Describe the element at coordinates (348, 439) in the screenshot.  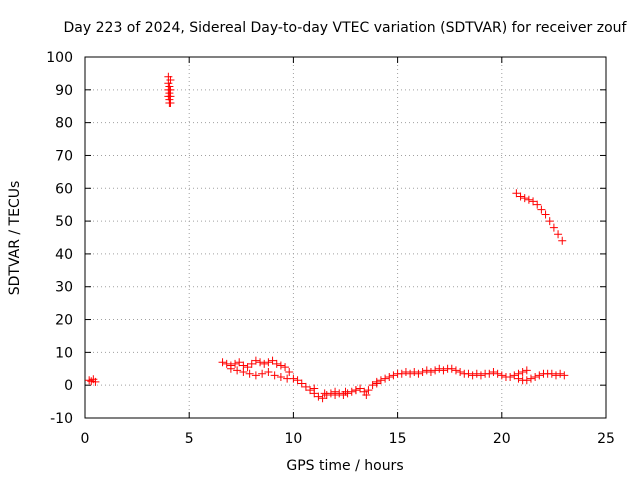
I see `x-tick-labels: 0 5 10 15 20 25` at that location.